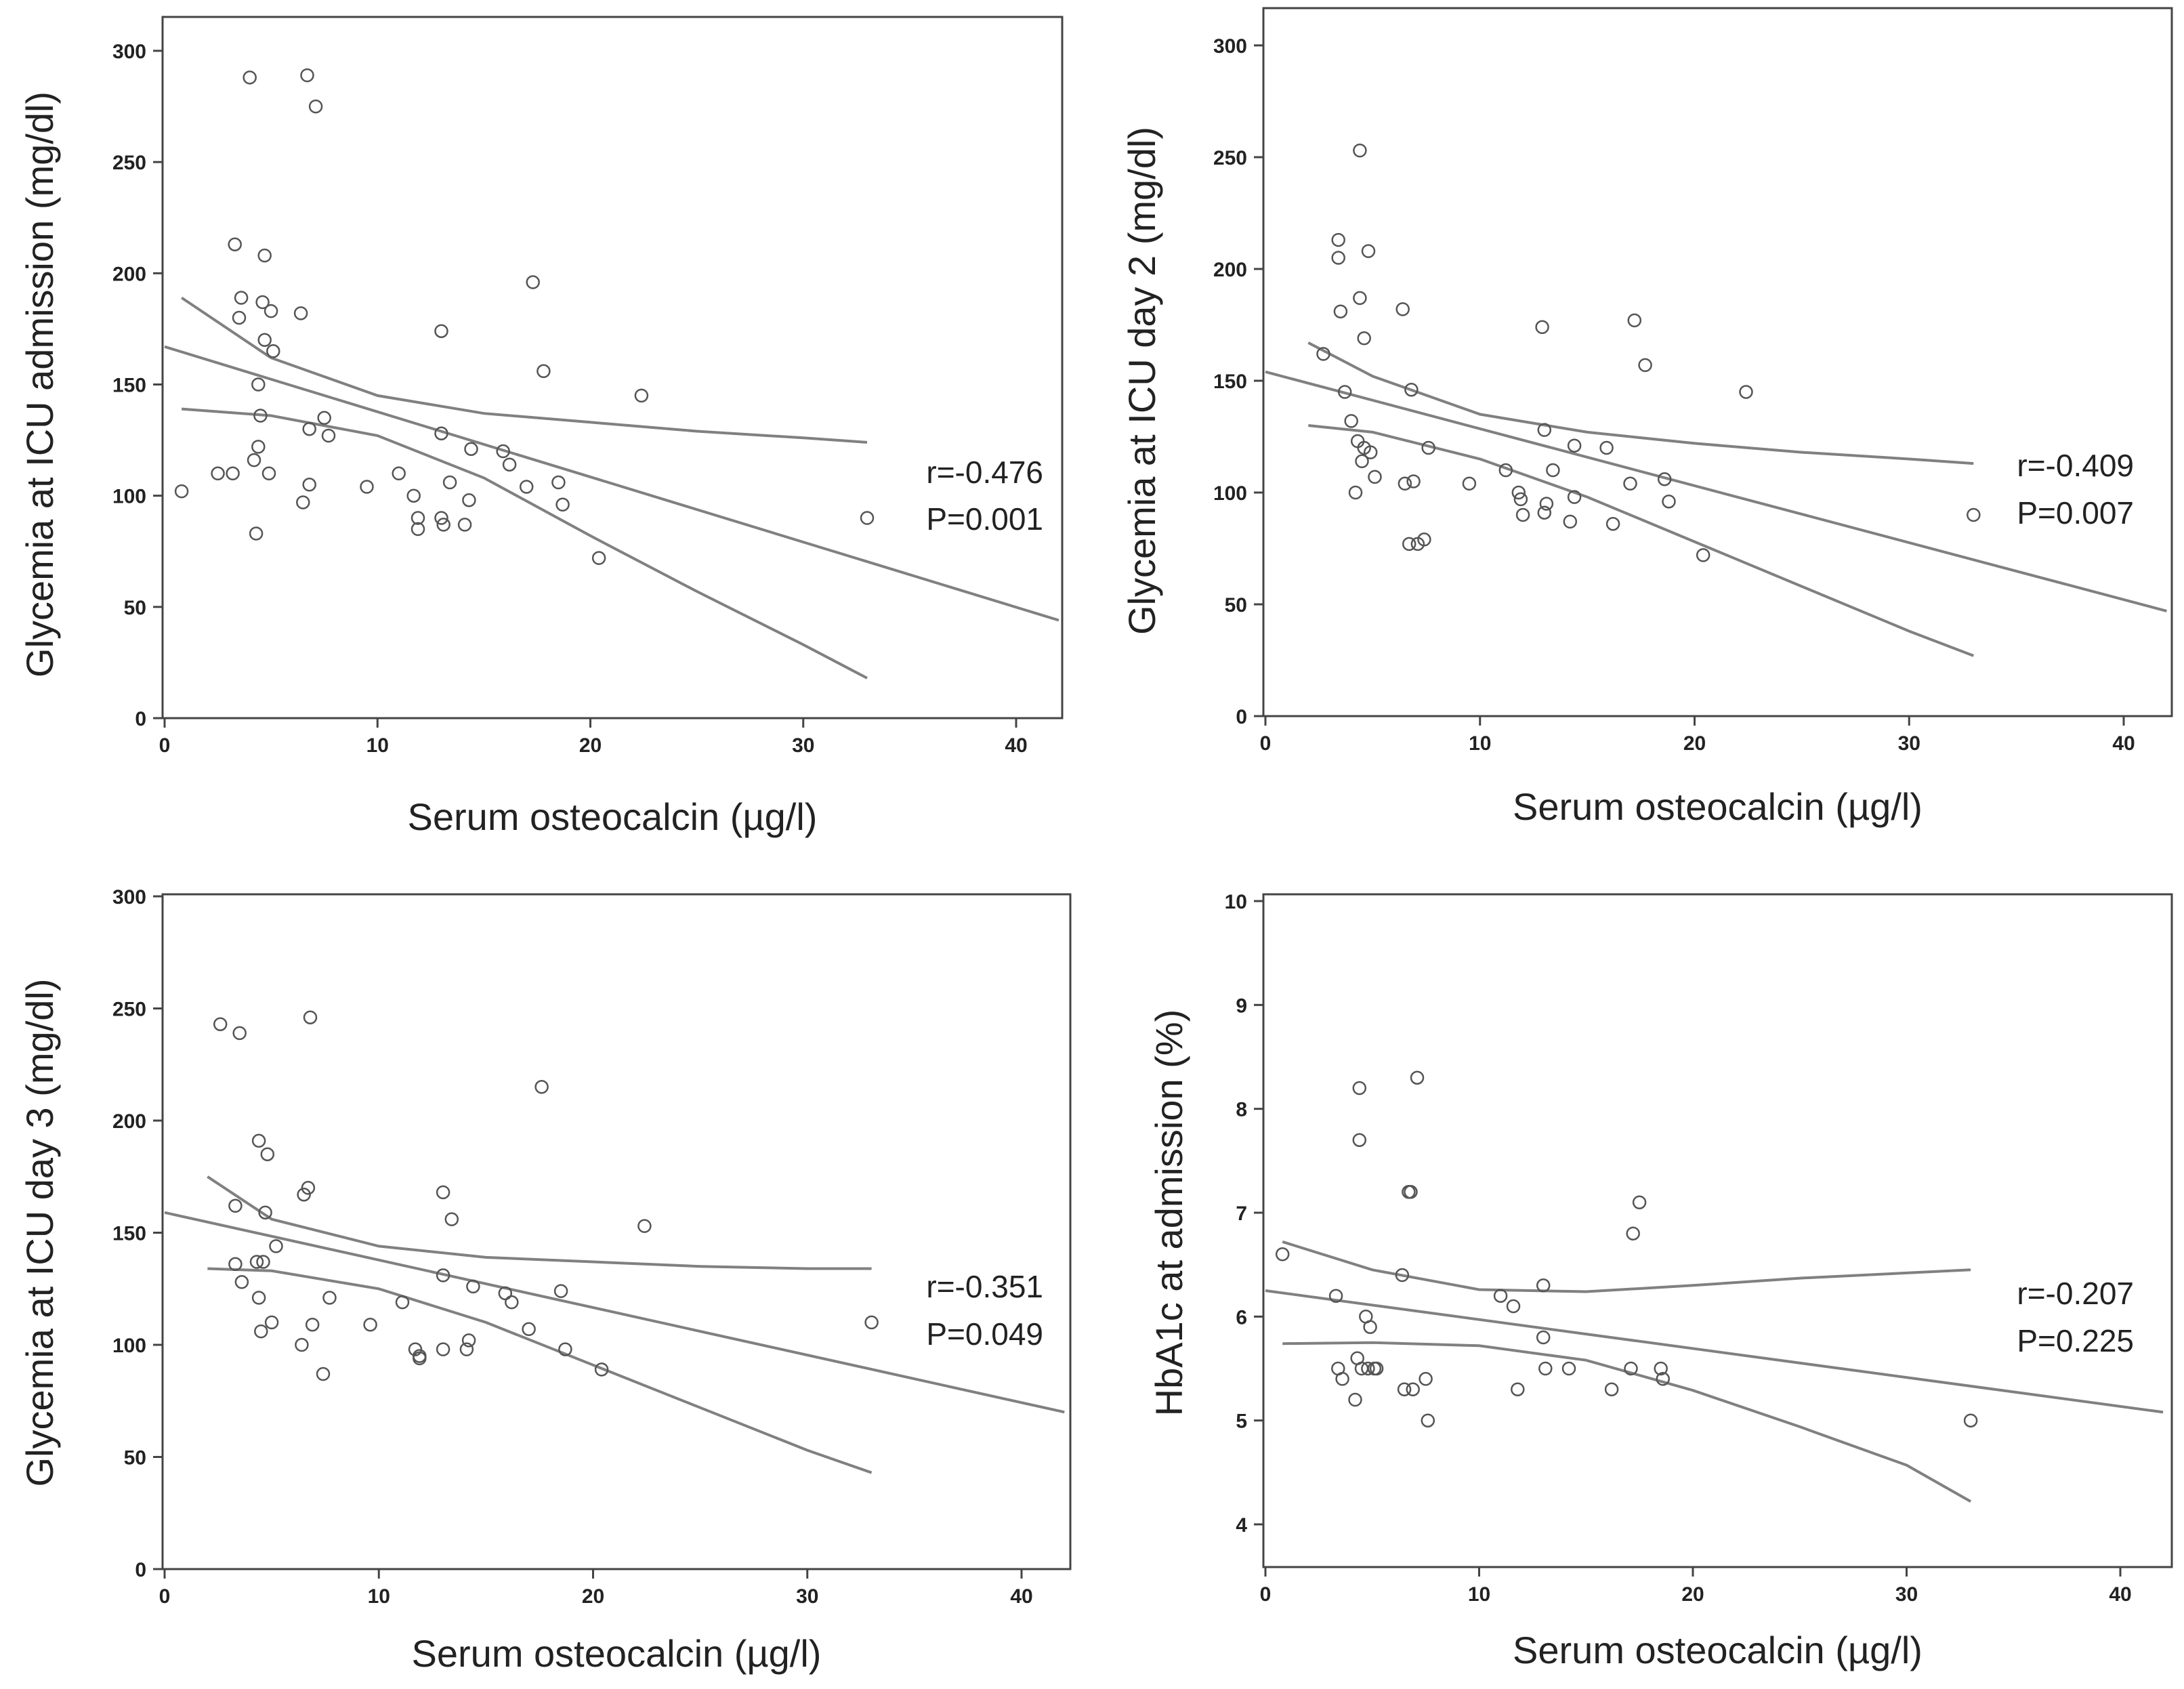 The width and height of the screenshot is (2184, 1689). What do you see at coordinates (614, 1312) in the screenshot?
I see `fit-line` at bounding box center [614, 1312].